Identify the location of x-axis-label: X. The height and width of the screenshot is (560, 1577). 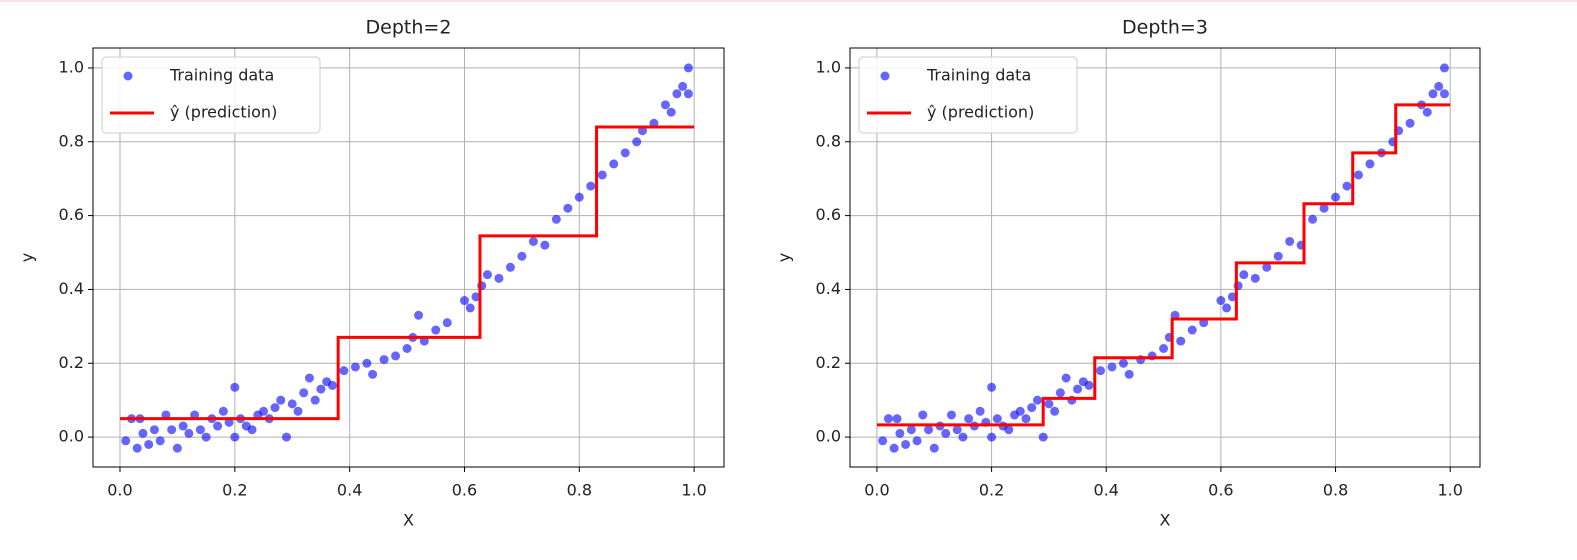
(1165, 520).